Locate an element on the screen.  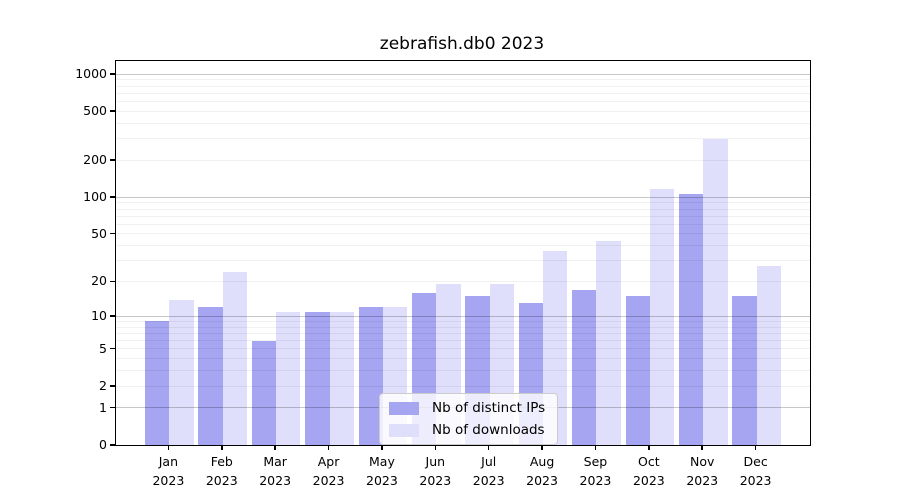
x-tick-label: Mar 2023 is located at coordinates (275, 471).